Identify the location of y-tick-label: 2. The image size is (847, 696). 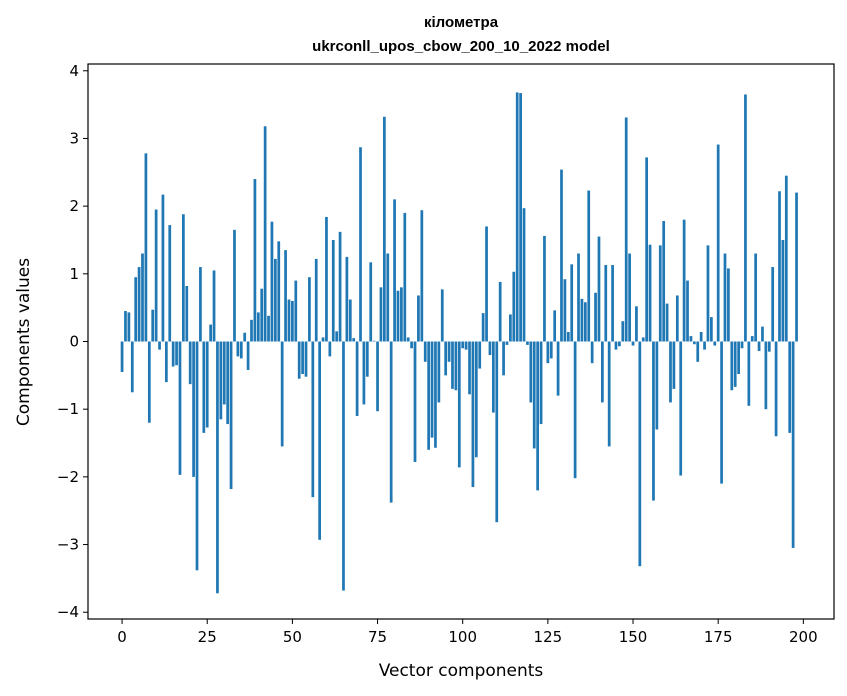
(74, 206).